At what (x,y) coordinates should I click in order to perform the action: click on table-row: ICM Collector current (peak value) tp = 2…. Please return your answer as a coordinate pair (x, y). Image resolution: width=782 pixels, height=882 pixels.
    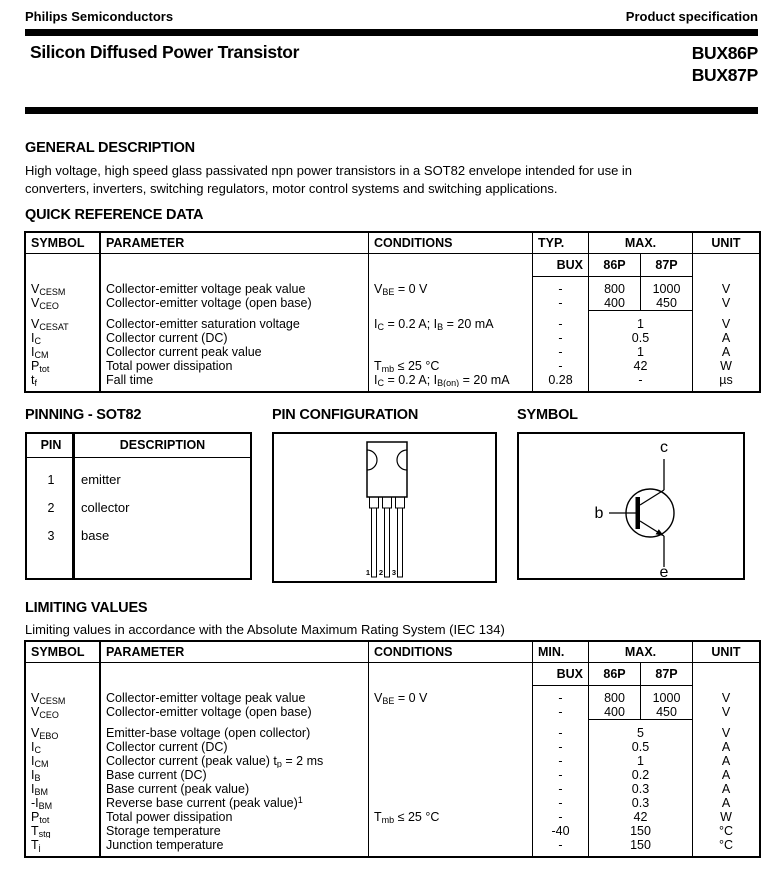
    Looking at the image, I should click on (392, 761).